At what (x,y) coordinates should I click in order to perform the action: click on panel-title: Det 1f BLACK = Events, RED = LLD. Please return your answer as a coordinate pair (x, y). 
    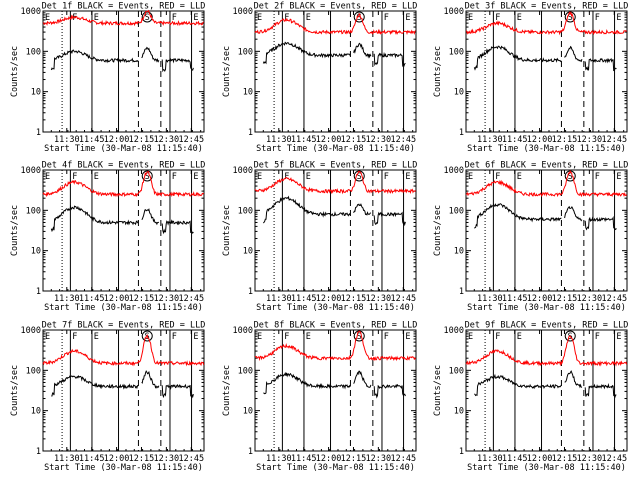
    Looking at the image, I should click on (124, 7).